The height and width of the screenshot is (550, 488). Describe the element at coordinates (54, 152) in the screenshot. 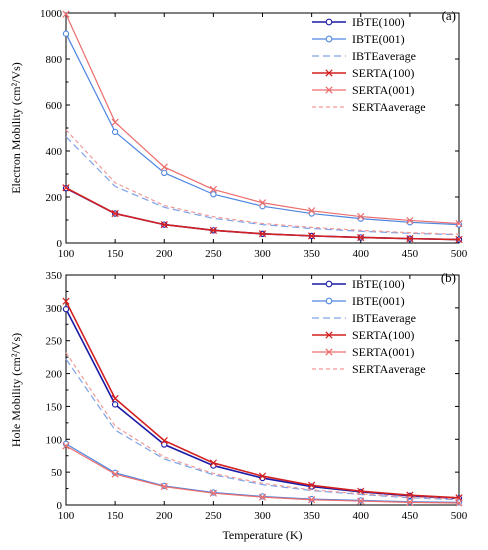

I see `y-tick-label: 400` at that location.